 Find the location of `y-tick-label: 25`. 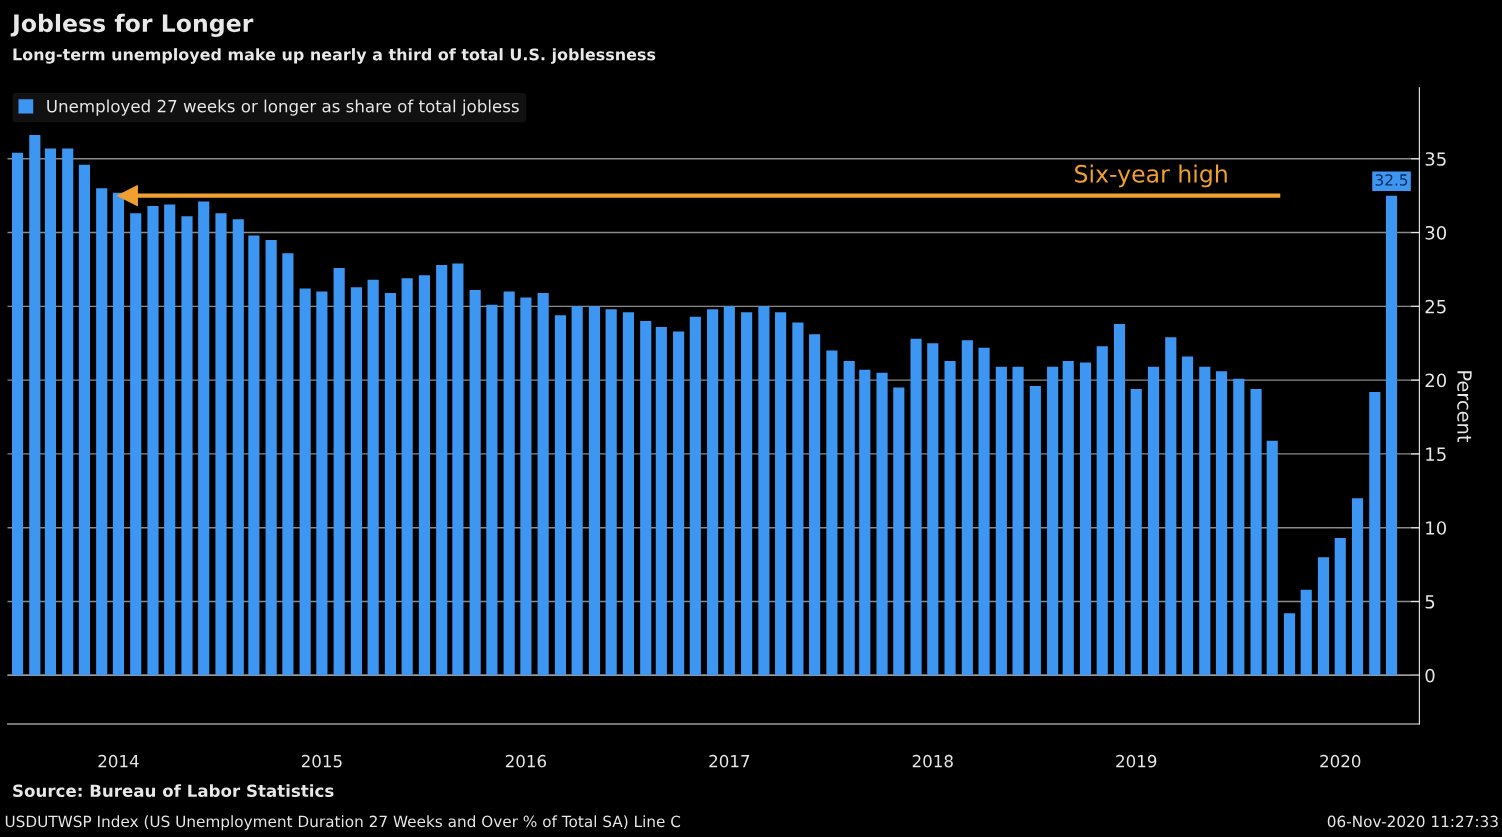

y-tick-label: 25 is located at coordinates (1435, 306).